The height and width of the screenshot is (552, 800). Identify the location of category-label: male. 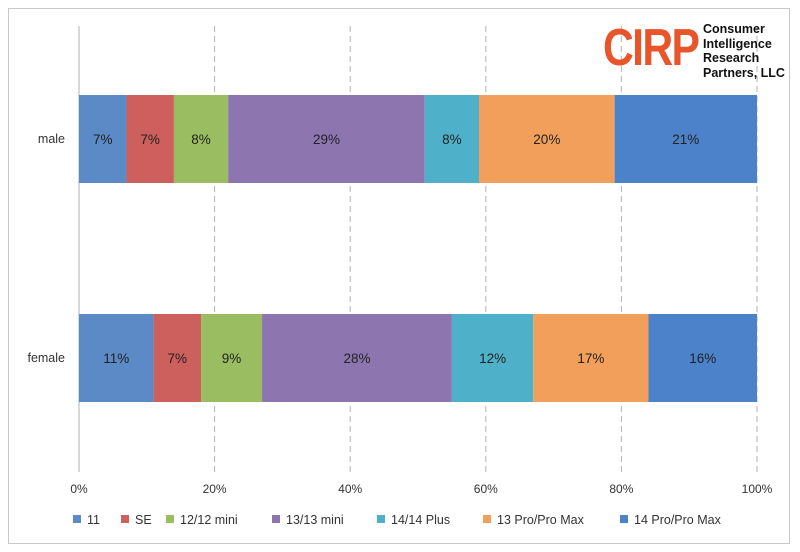
(51, 139).